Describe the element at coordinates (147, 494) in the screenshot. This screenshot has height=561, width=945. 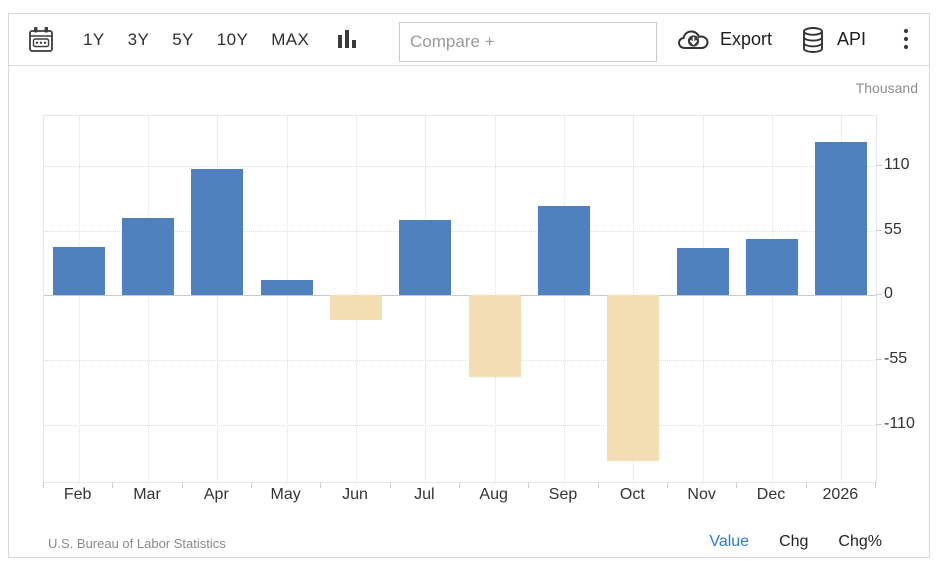
I see `x-axis-label: Mar` at that location.